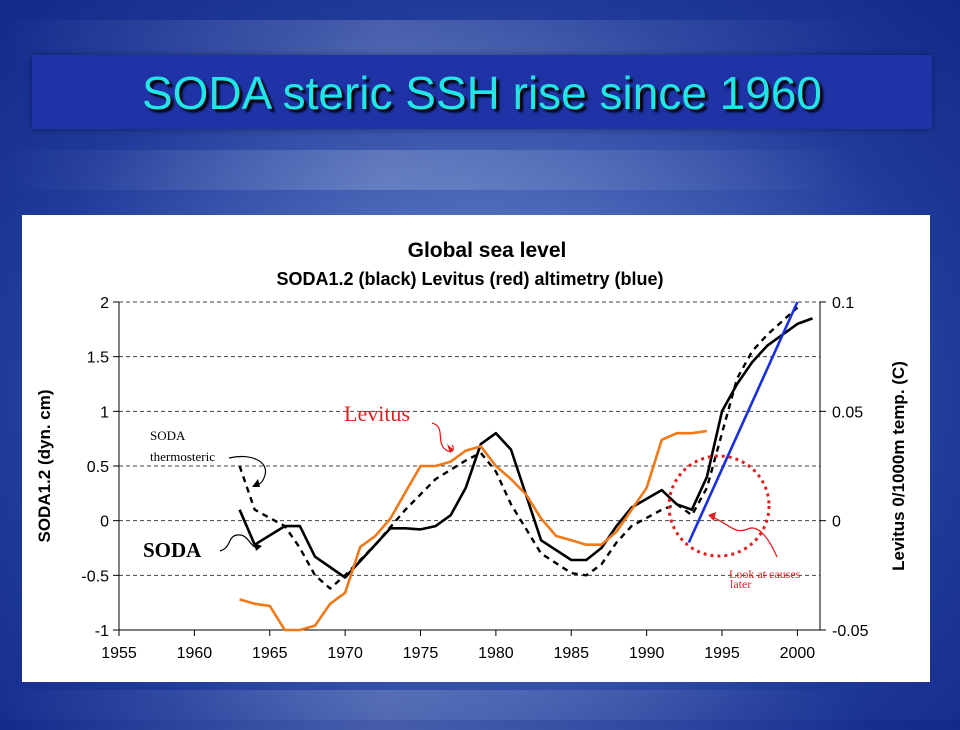 The image size is (960, 730). What do you see at coordinates (743, 422) in the screenshot?
I see `series-altimetry` at bounding box center [743, 422].